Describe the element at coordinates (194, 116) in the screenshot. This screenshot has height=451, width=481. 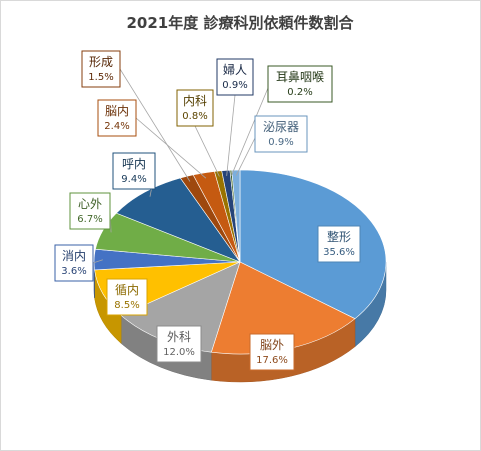
I see `data-label-value: 0.8%` at that location.